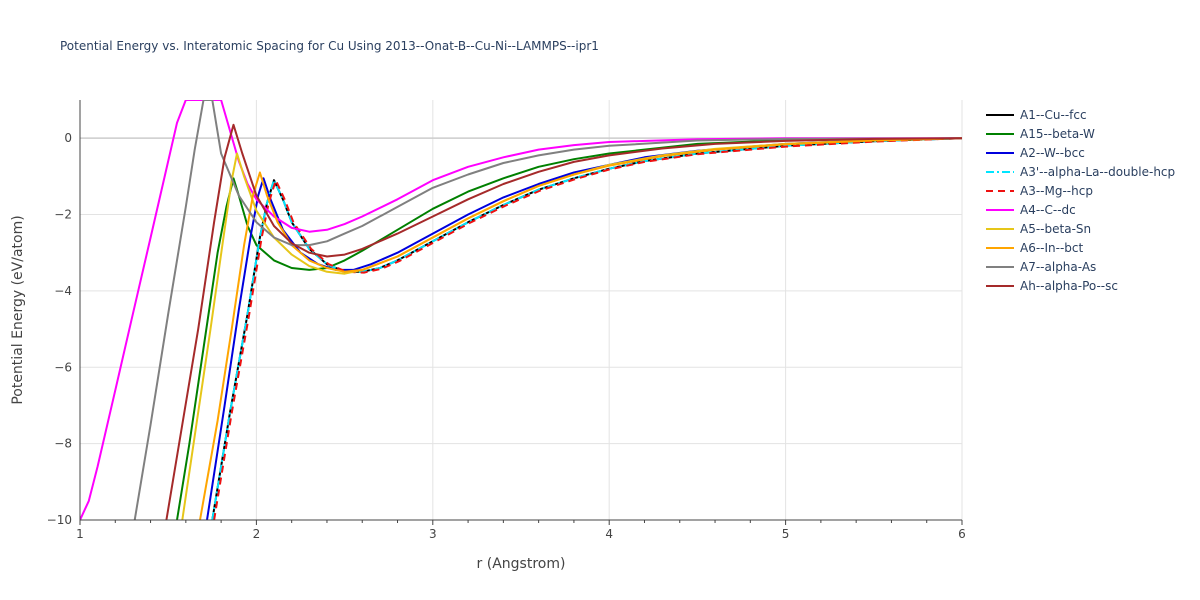 The width and height of the screenshot is (1200, 600). What do you see at coordinates (786, 534) in the screenshot?
I see `x-tick-label: 5` at bounding box center [786, 534].